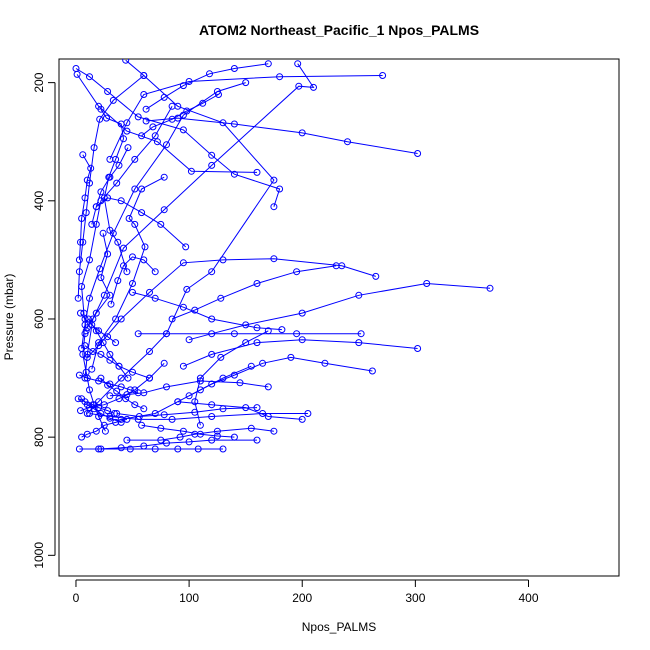 Image resolution: width=650 pixels, height=650 pixels. Describe the element at coordinates (44, 320) in the screenshot. I see `y-axis: 200 400 600 800 1000` at that location.